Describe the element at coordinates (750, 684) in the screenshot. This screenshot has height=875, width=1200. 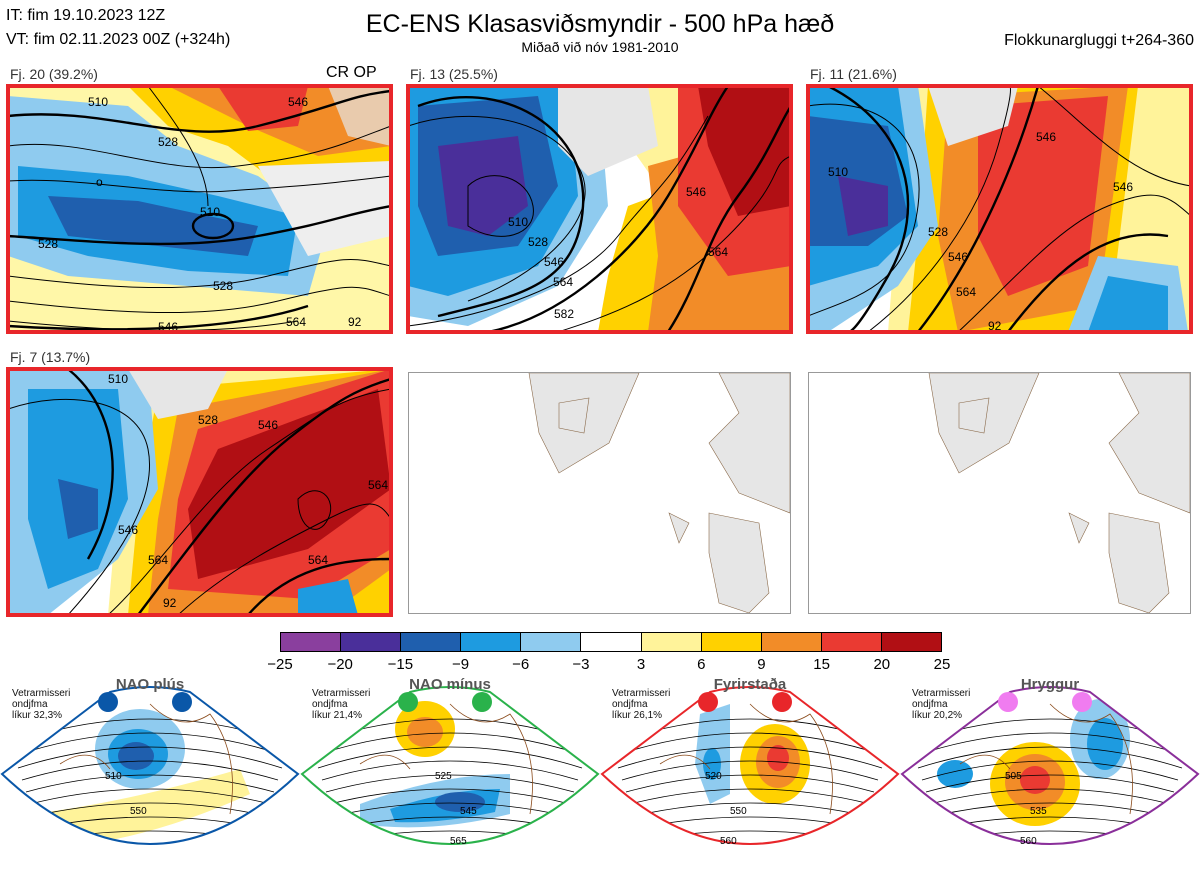
I see `regime-title: Fyrirstaða` at that location.